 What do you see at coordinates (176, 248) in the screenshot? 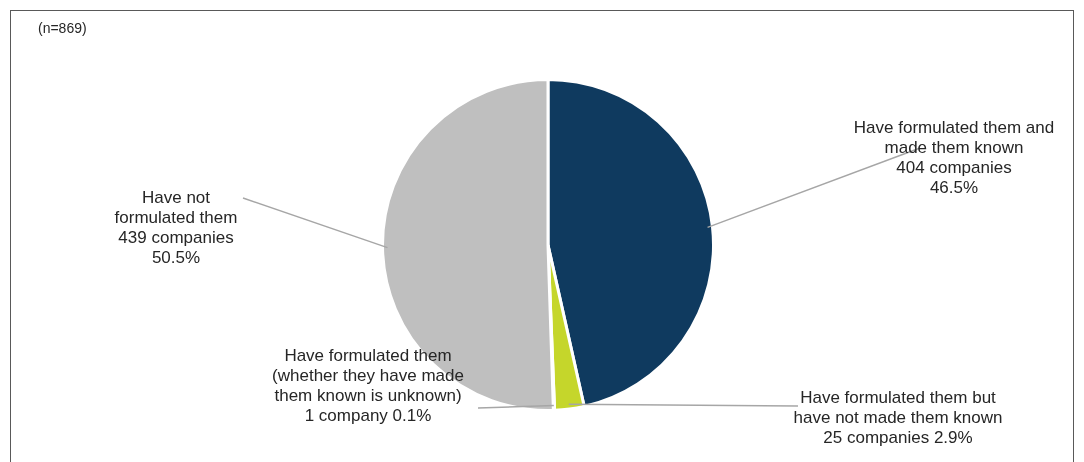
I see `data-label: 439 companies 50.5%` at bounding box center [176, 248].